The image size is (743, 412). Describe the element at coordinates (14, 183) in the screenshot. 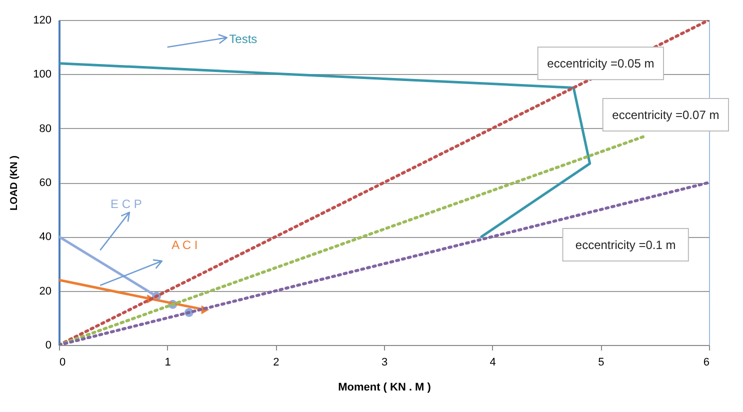

I see `y-axis-title: LOAD (KN )` at that location.